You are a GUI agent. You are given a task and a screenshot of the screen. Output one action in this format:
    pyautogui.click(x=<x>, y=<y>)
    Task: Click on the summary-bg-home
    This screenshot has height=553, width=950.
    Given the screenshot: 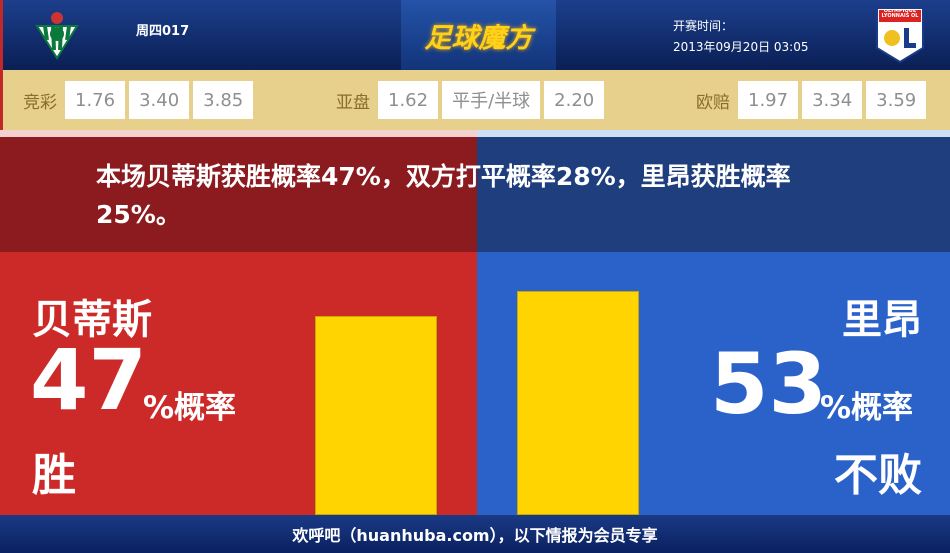 What is the action you would take?
    pyautogui.click(x=238, y=194)
    